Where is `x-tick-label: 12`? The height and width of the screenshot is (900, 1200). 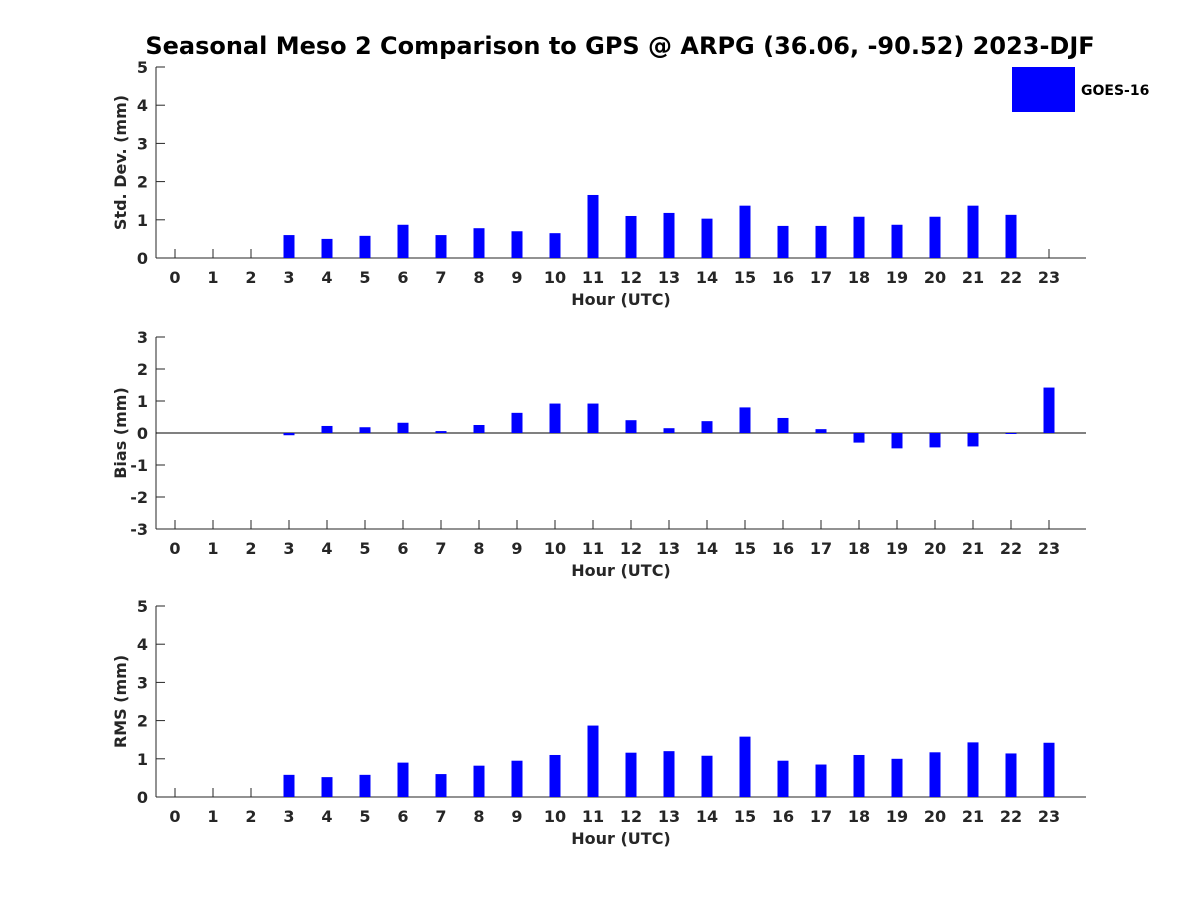 x-tick-label: 12 is located at coordinates (631, 277).